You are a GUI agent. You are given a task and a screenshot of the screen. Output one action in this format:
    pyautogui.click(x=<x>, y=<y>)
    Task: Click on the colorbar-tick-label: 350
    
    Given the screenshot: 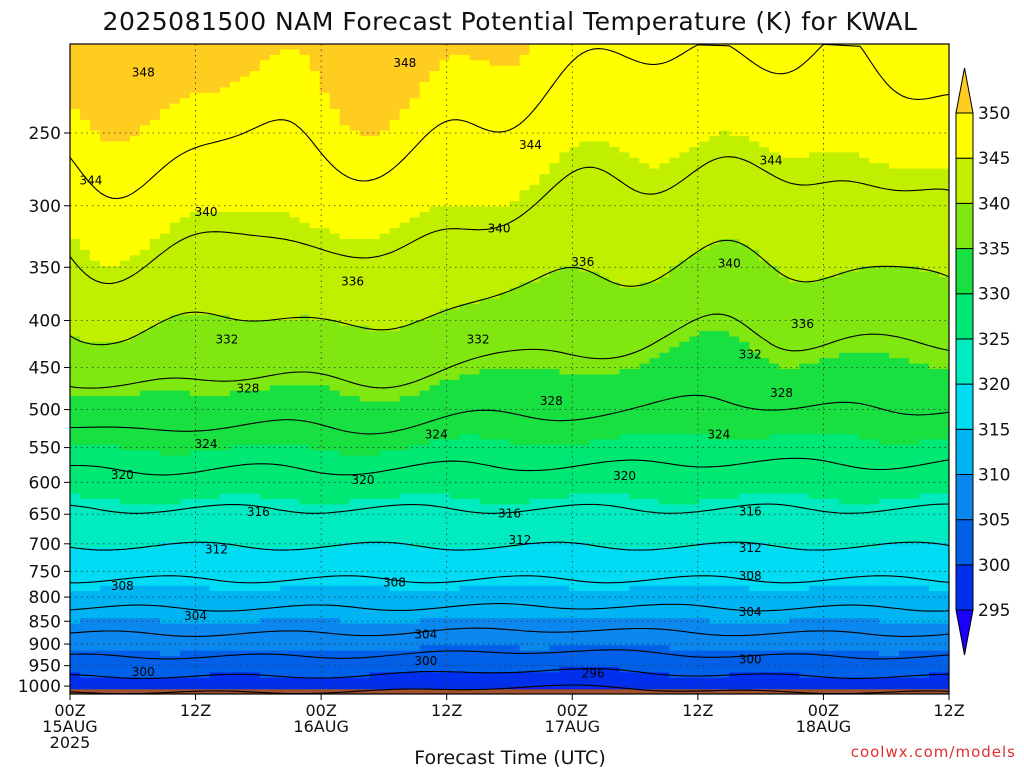 What is the action you would take?
    pyautogui.click(x=994, y=114)
    